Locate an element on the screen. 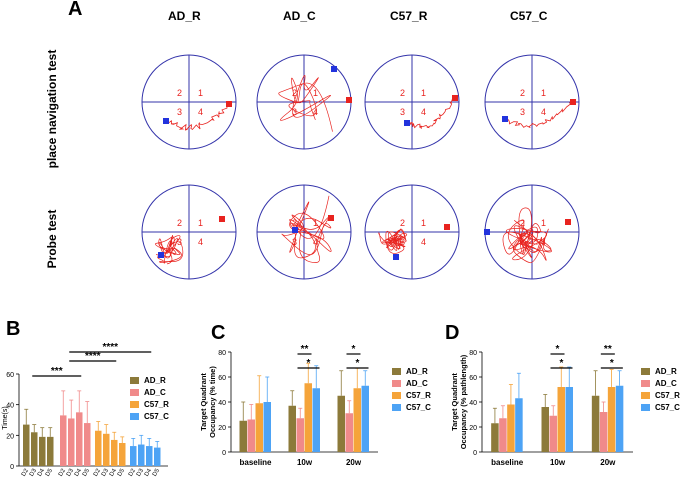  y-tick-label: 60 is located at coordinates (473, 378).